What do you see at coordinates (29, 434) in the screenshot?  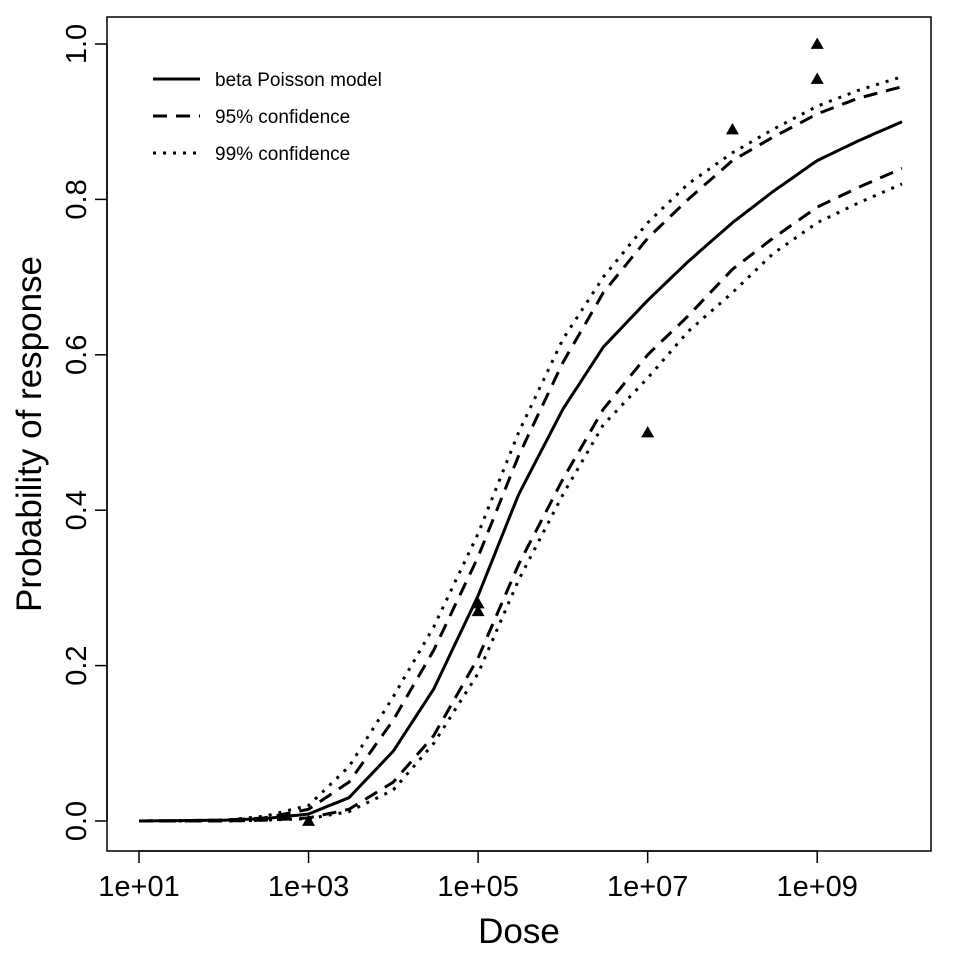 I see `y-axis-title: Probability of response` at bounding box center [29, 434].